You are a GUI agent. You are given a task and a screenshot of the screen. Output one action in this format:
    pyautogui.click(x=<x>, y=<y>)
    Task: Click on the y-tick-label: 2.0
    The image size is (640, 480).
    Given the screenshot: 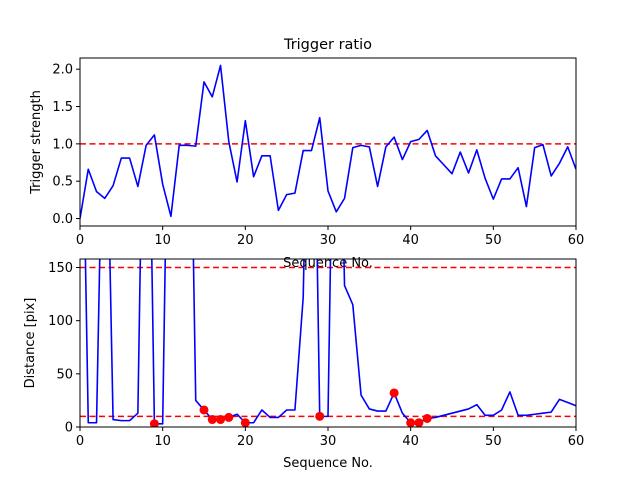 What is the action you would take?
    pyautogui.click(x=62, y=70)
    